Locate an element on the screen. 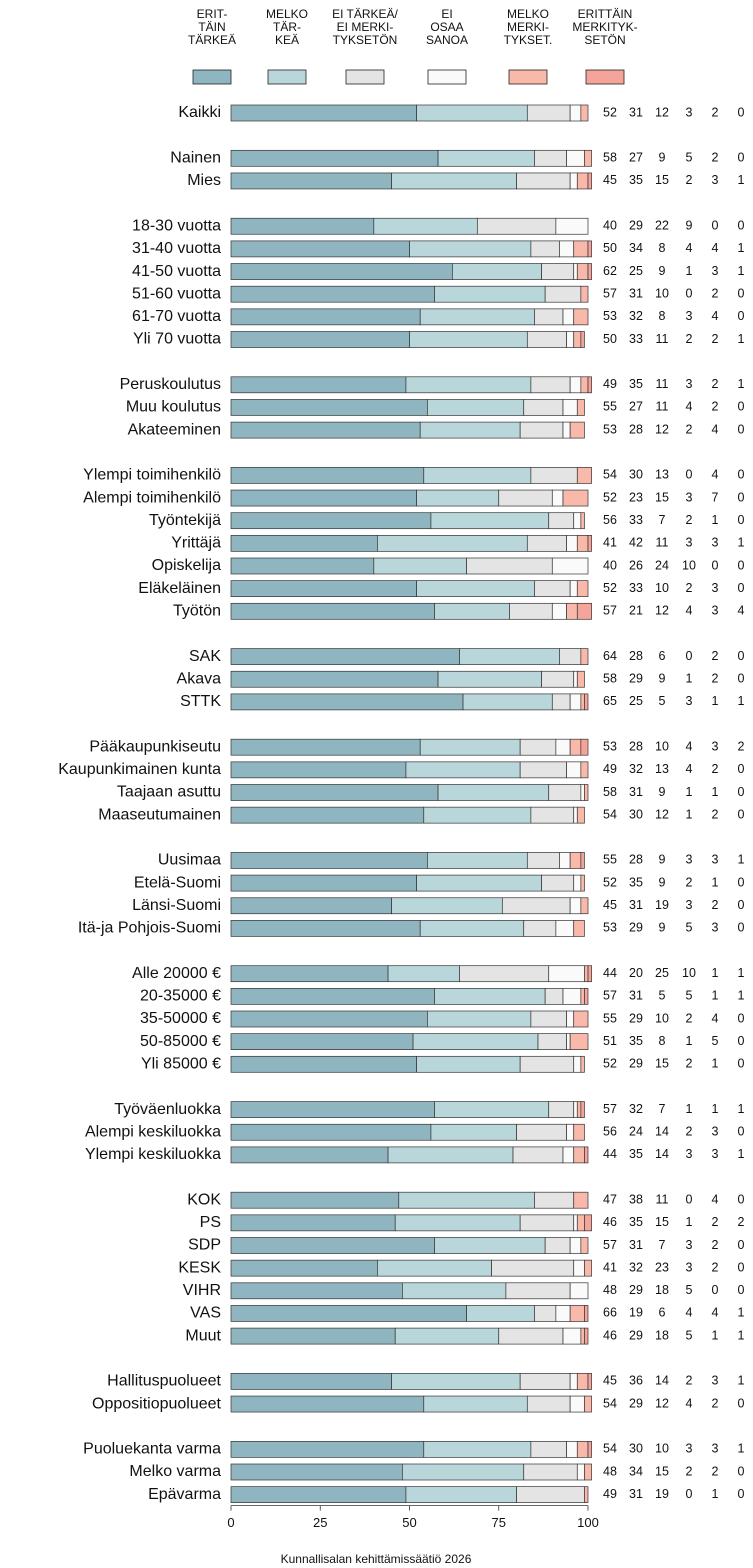 This screenshot has height=1568, width=753. value-label: 9 is located at coordinates (662, 158).